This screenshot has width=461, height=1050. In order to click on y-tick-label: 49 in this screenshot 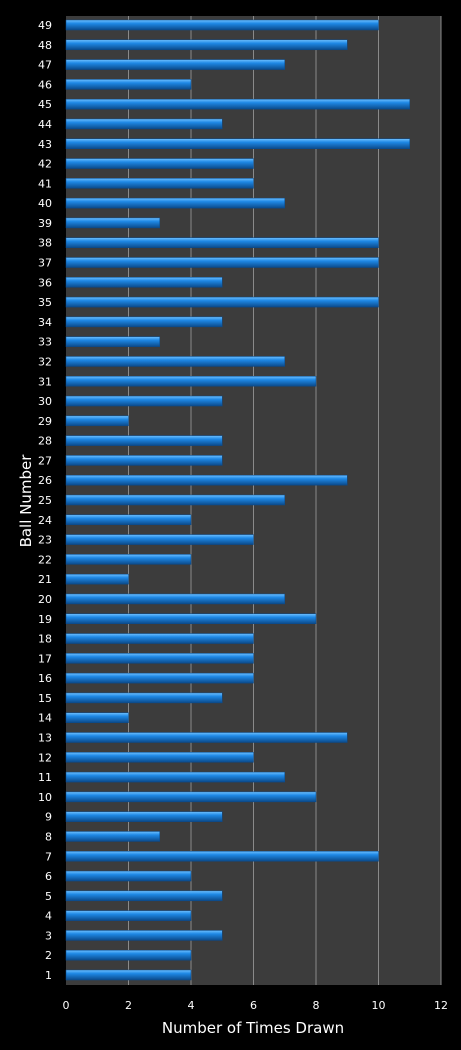, I will do `click(45, 25)`.